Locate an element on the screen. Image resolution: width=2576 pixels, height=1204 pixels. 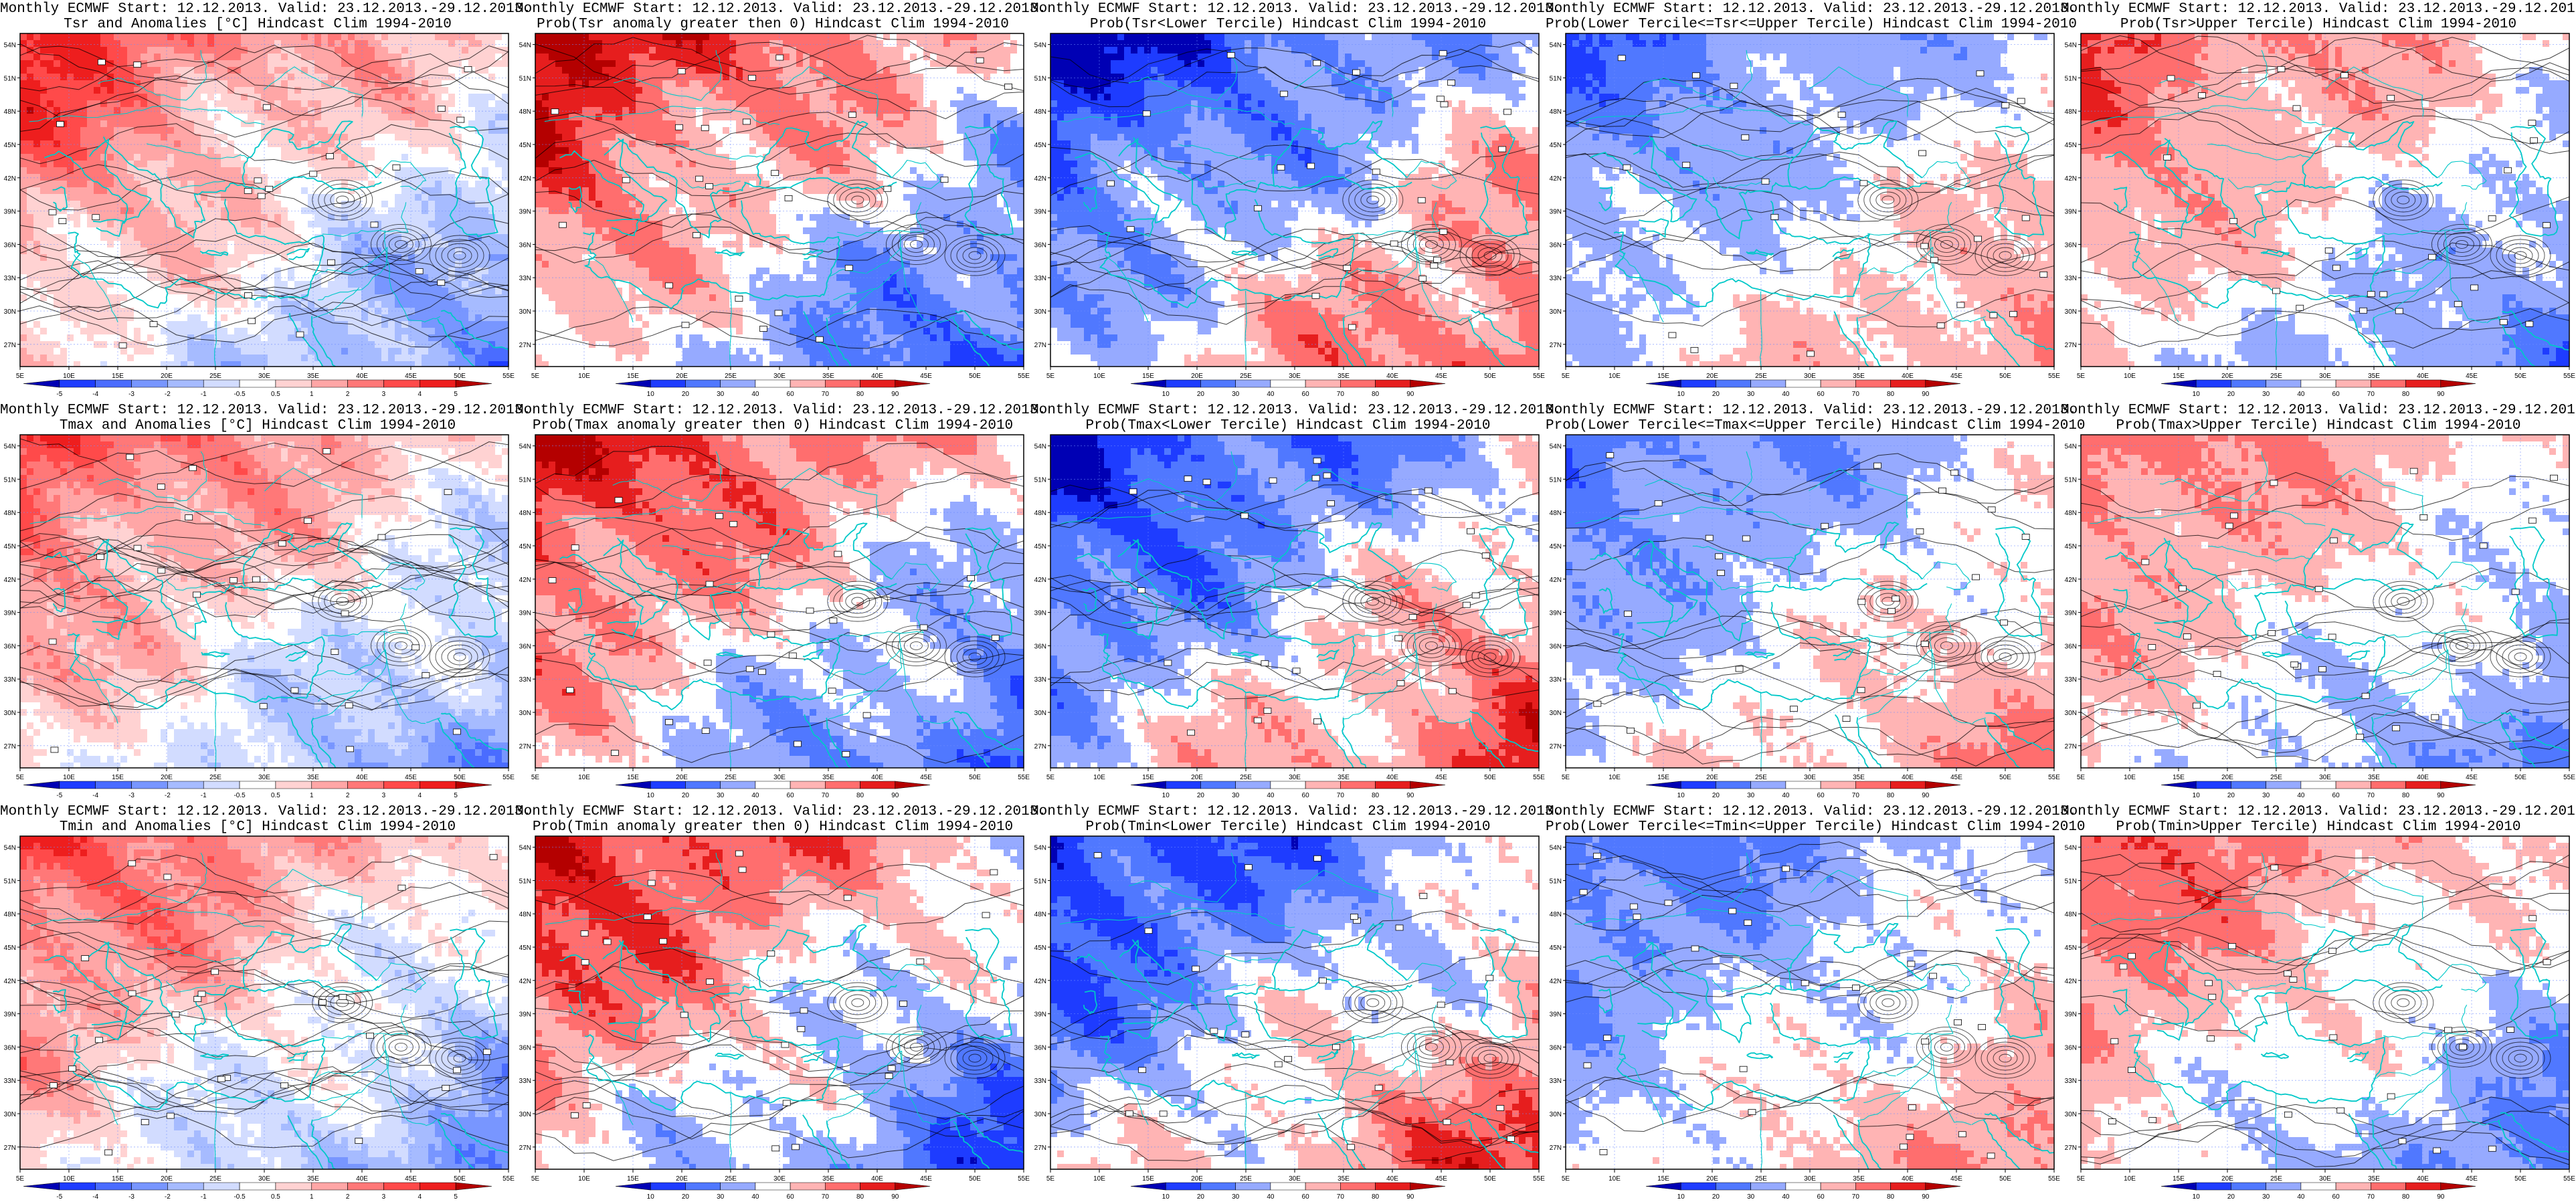
colorbar-tick-label: -1 is located at coordinates (204, 1197).